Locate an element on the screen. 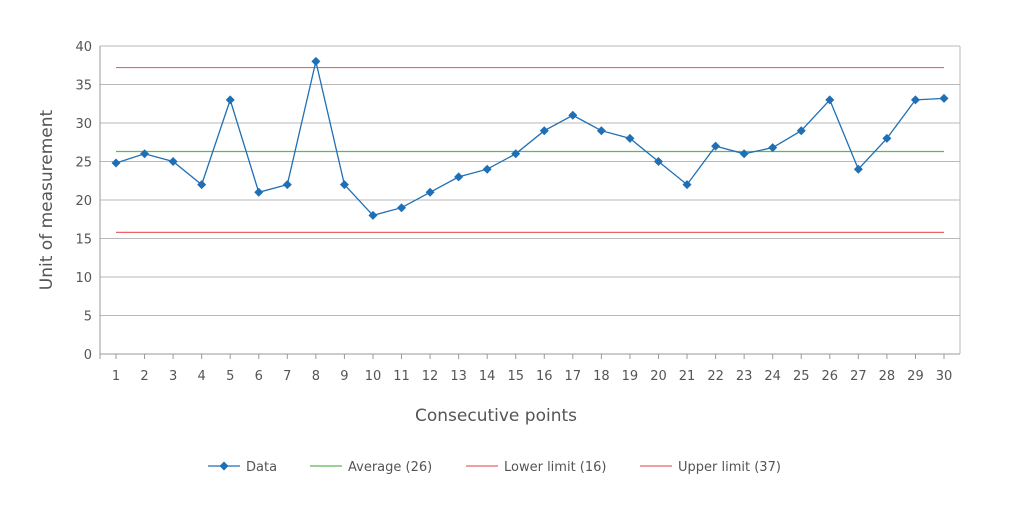  x-tick-label: 21 is located at coordinates (687, 376).